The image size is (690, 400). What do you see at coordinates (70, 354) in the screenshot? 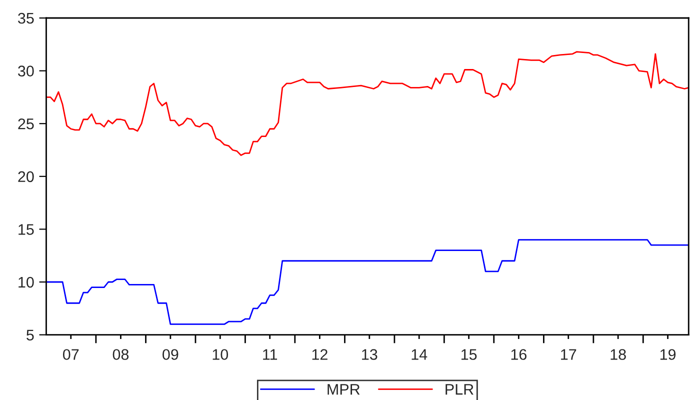
I see `x-tick-label: 07` at bounding box center [70, 354].